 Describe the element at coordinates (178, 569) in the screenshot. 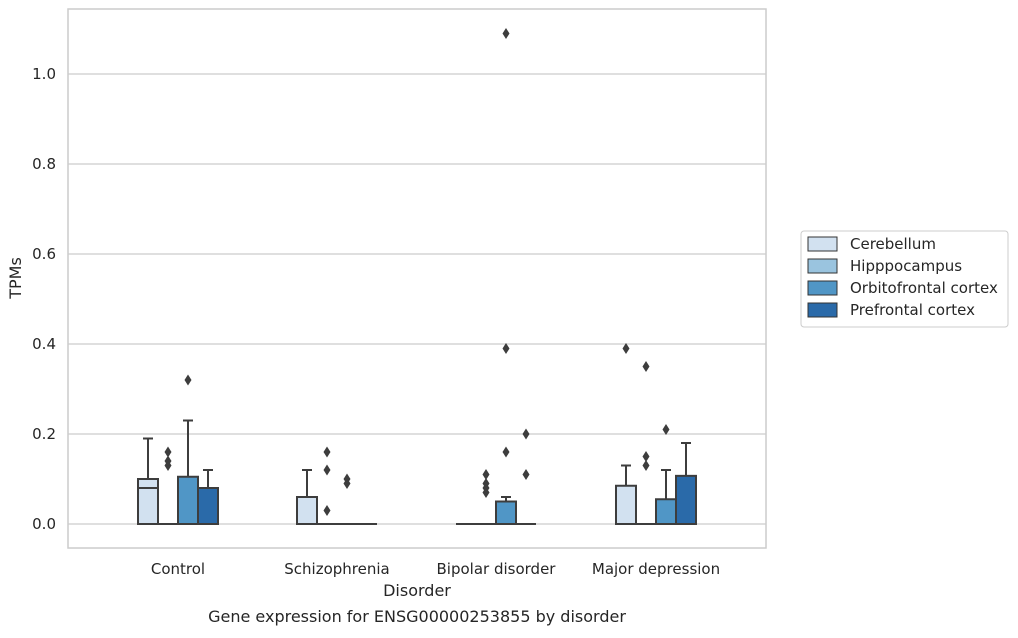

I see `x-tick-label: Control` at that location.